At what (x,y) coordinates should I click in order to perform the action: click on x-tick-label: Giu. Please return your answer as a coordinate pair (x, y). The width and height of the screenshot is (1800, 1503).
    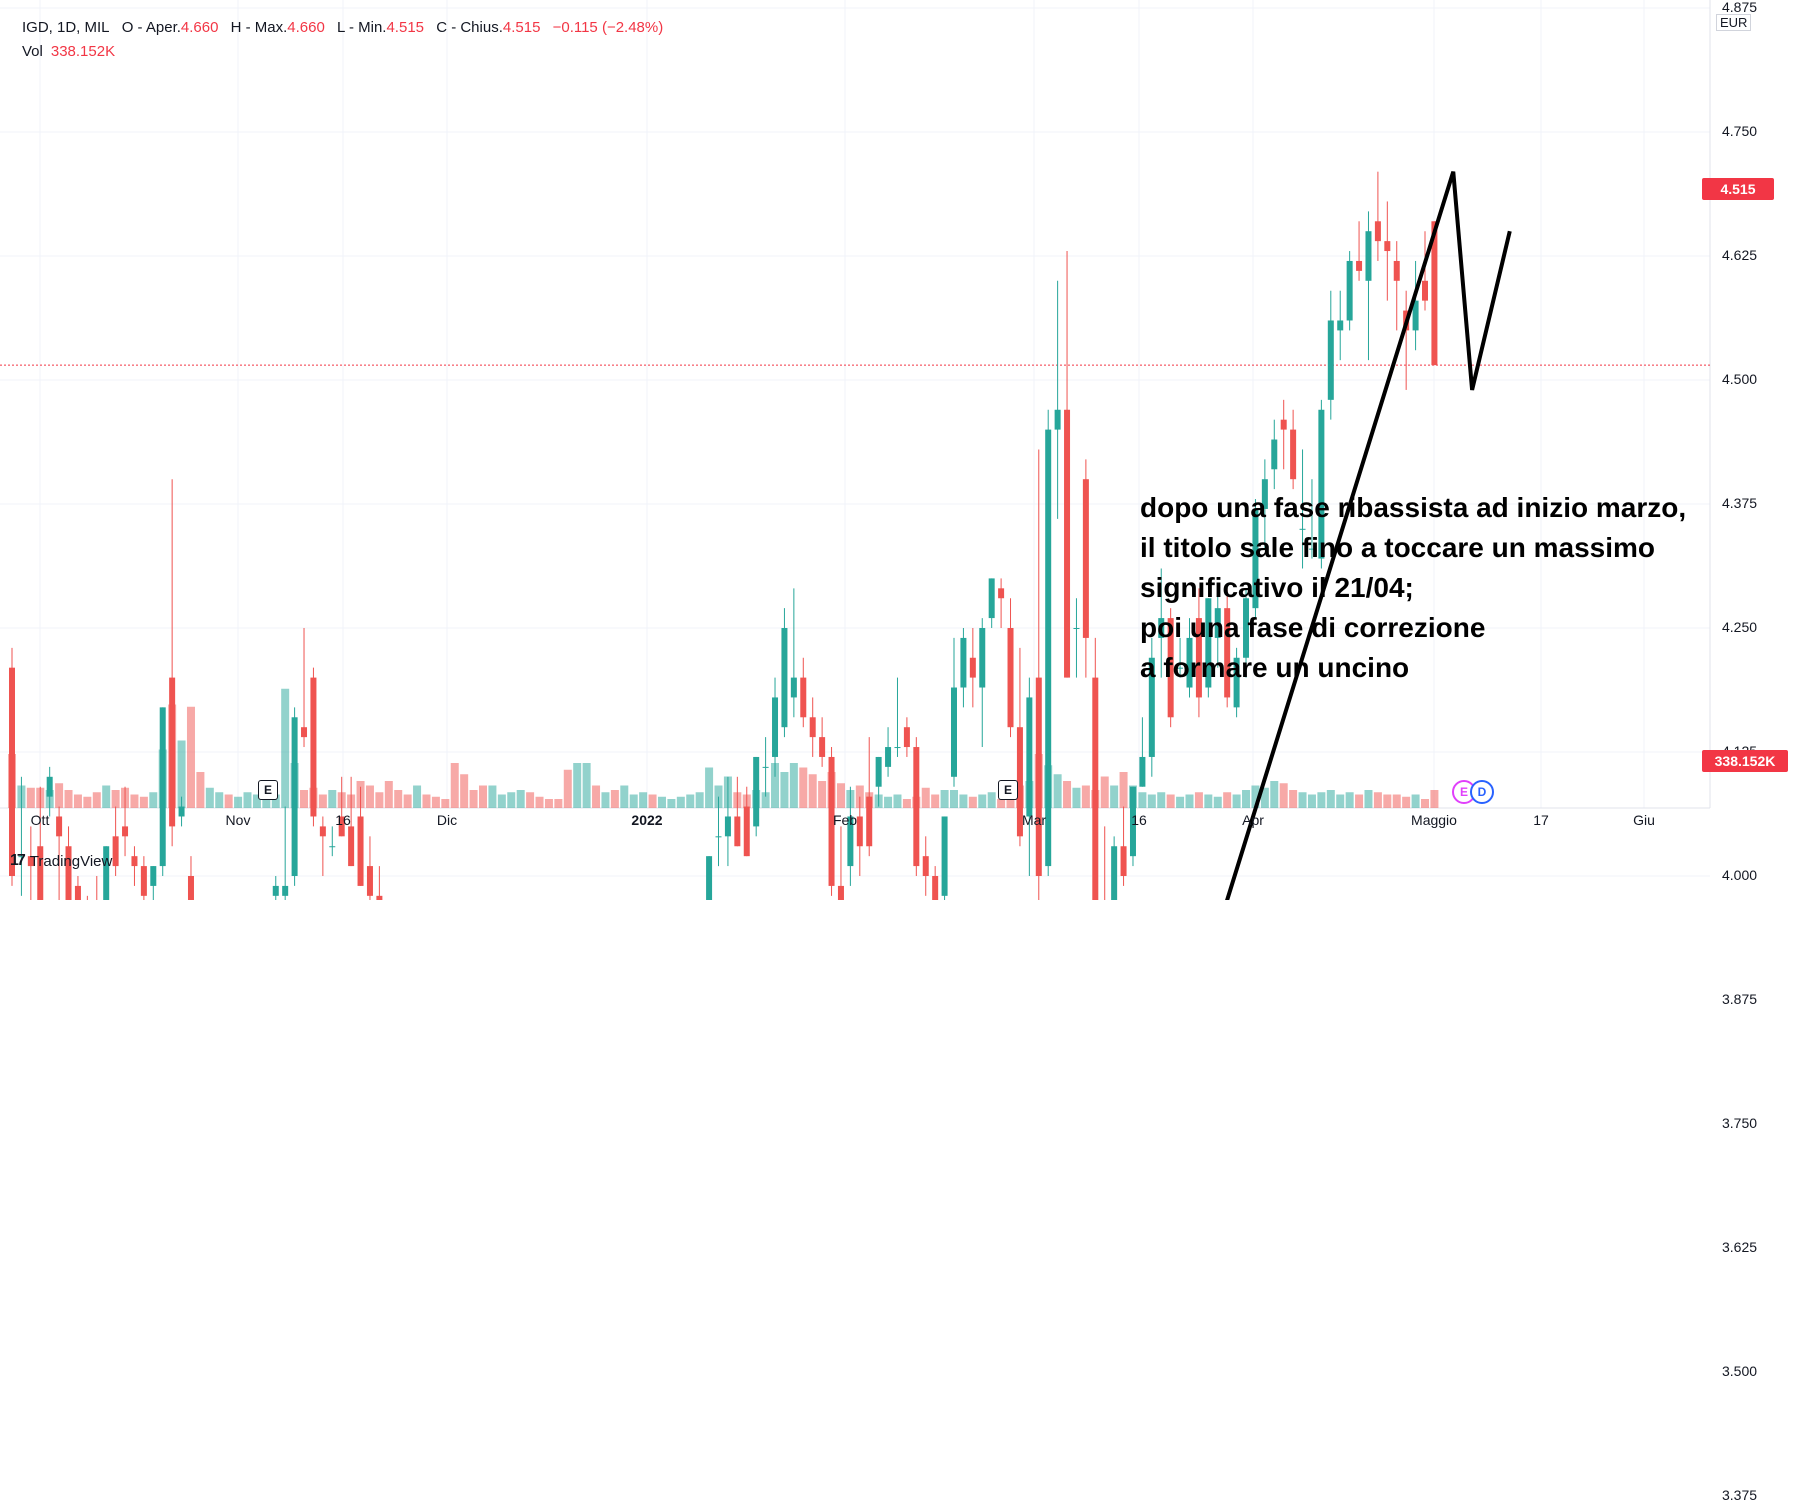
    Looking at the image, I should click on (1644, 820).